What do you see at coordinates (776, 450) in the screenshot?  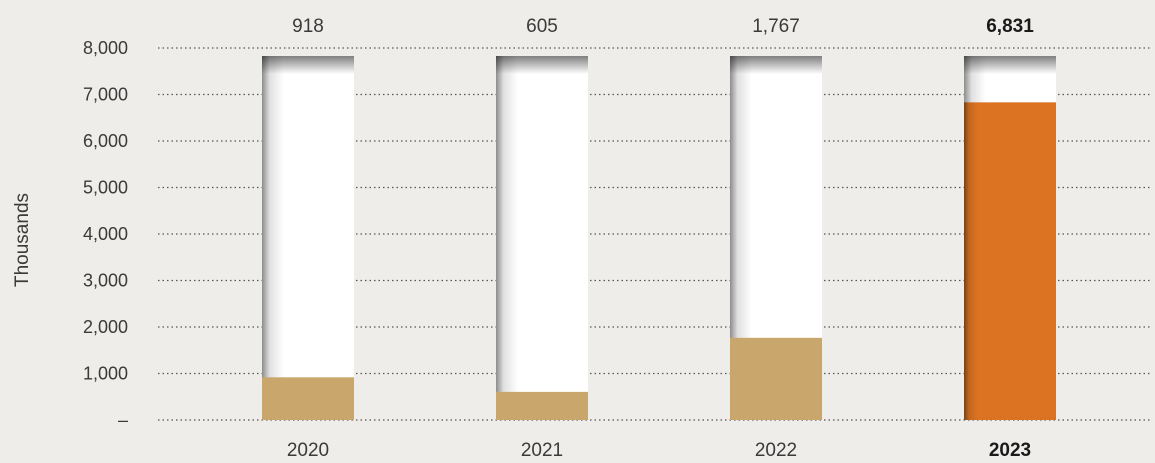 I see `category-label-2022: 2022` at bounding box center [776, 450].